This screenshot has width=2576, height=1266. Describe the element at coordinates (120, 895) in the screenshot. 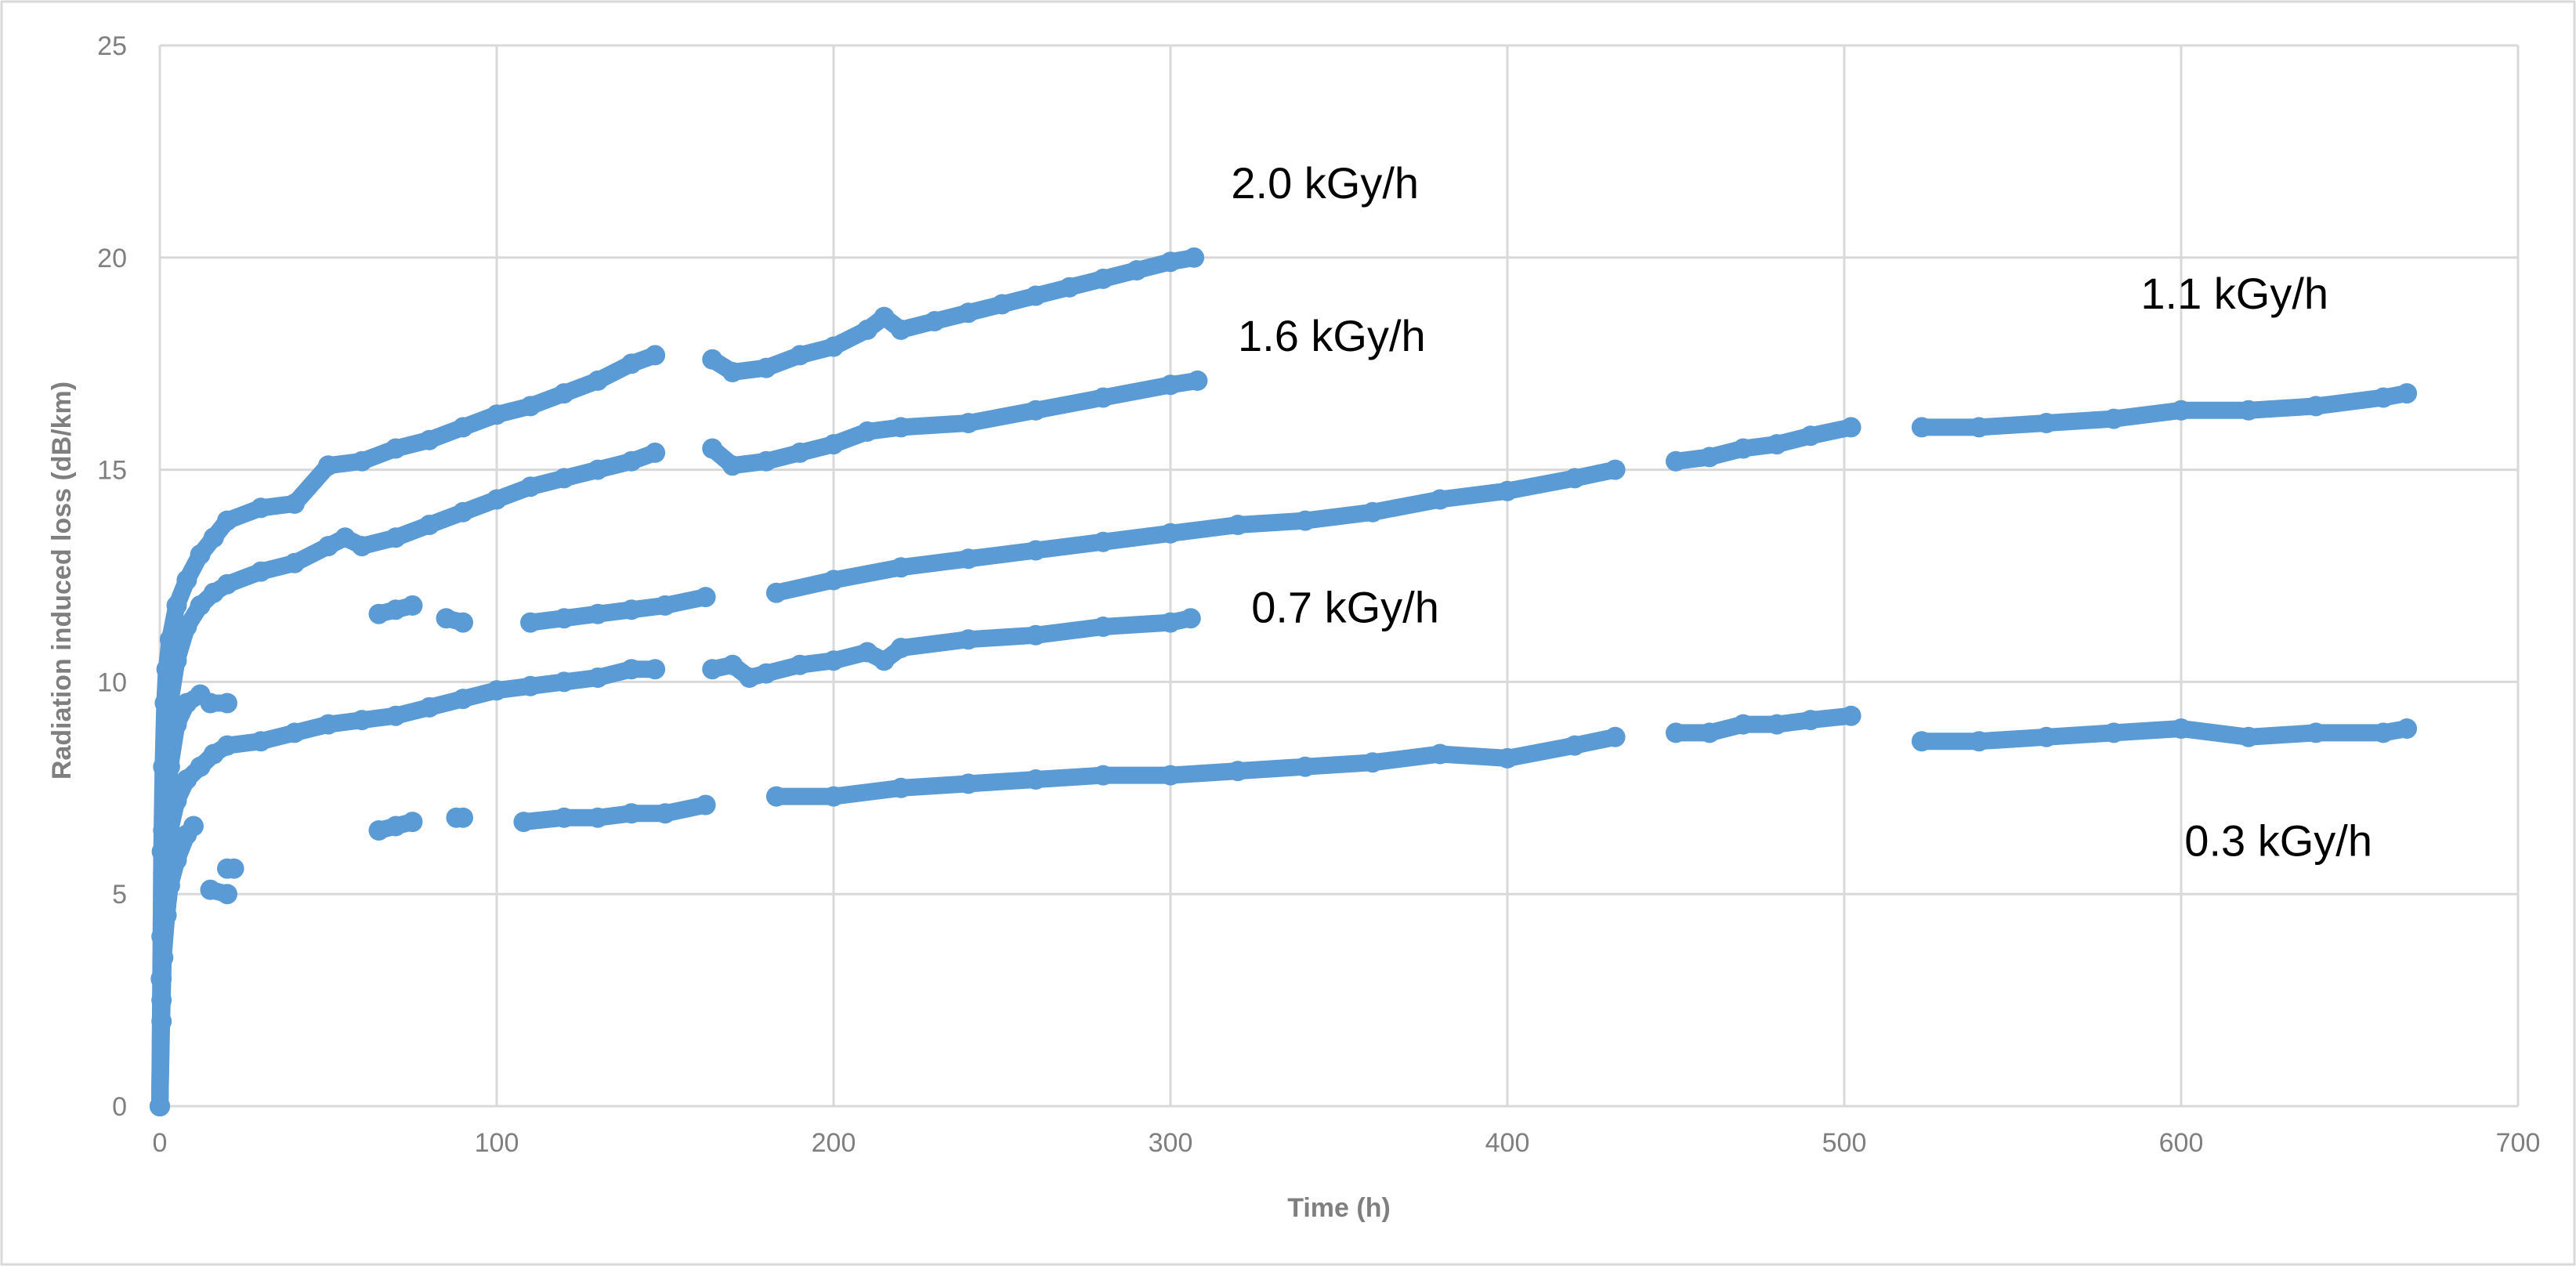

I see `y-tick-label: 5` at that location.